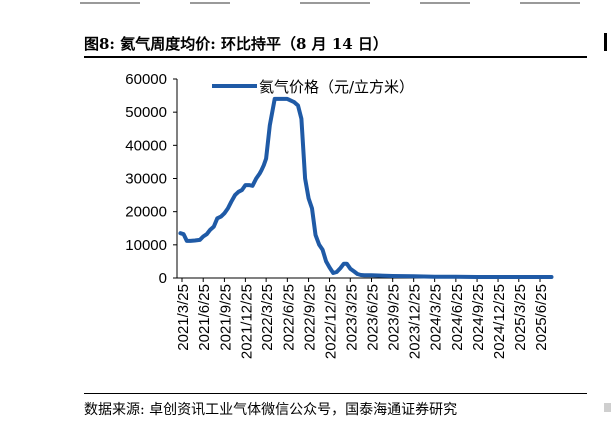 The image size is (611, 430). What do you see at coordinates (335, 393) in the screenshot?
I see `source-rule` at bounding box center [335, 393].